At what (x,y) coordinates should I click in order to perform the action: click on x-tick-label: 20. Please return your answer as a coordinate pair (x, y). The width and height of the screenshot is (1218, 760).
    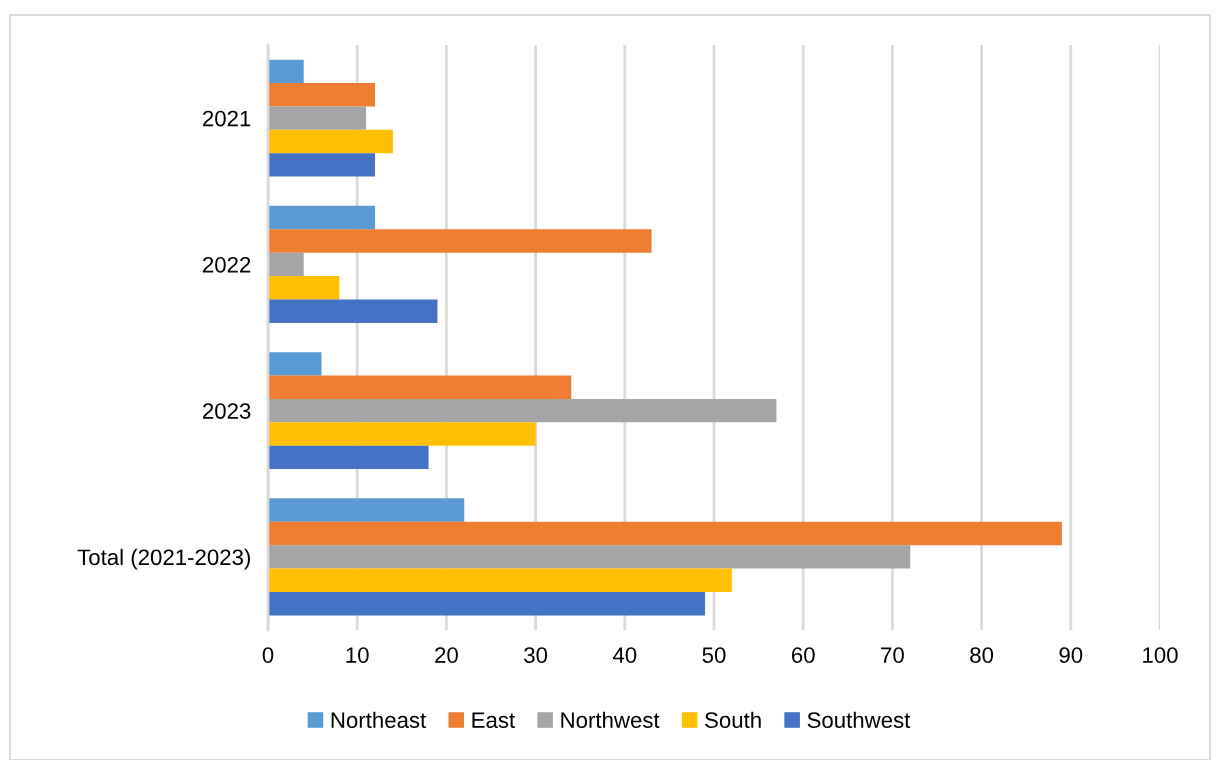
    Looking at the image, I should click on (446, 655).